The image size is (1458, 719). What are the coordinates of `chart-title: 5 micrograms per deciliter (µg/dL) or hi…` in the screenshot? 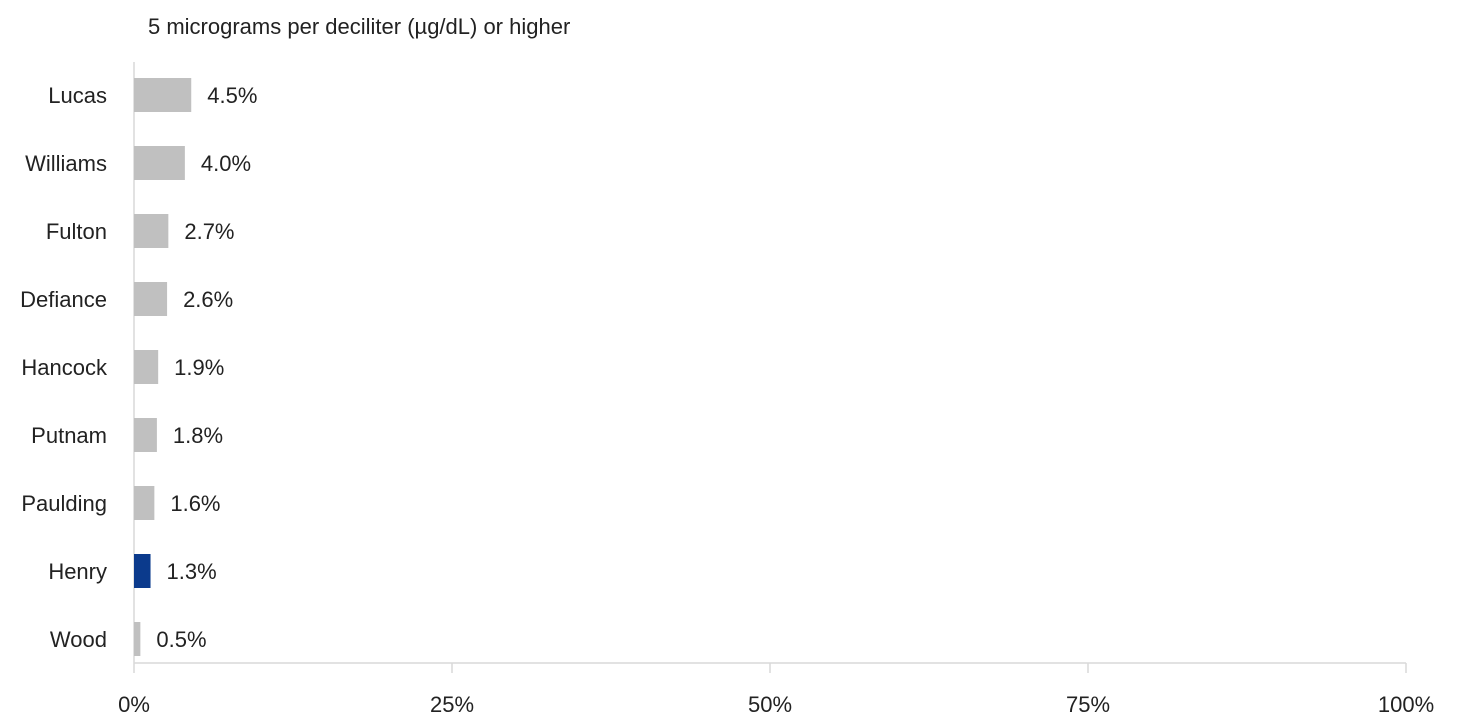 It's located at (359, 26).